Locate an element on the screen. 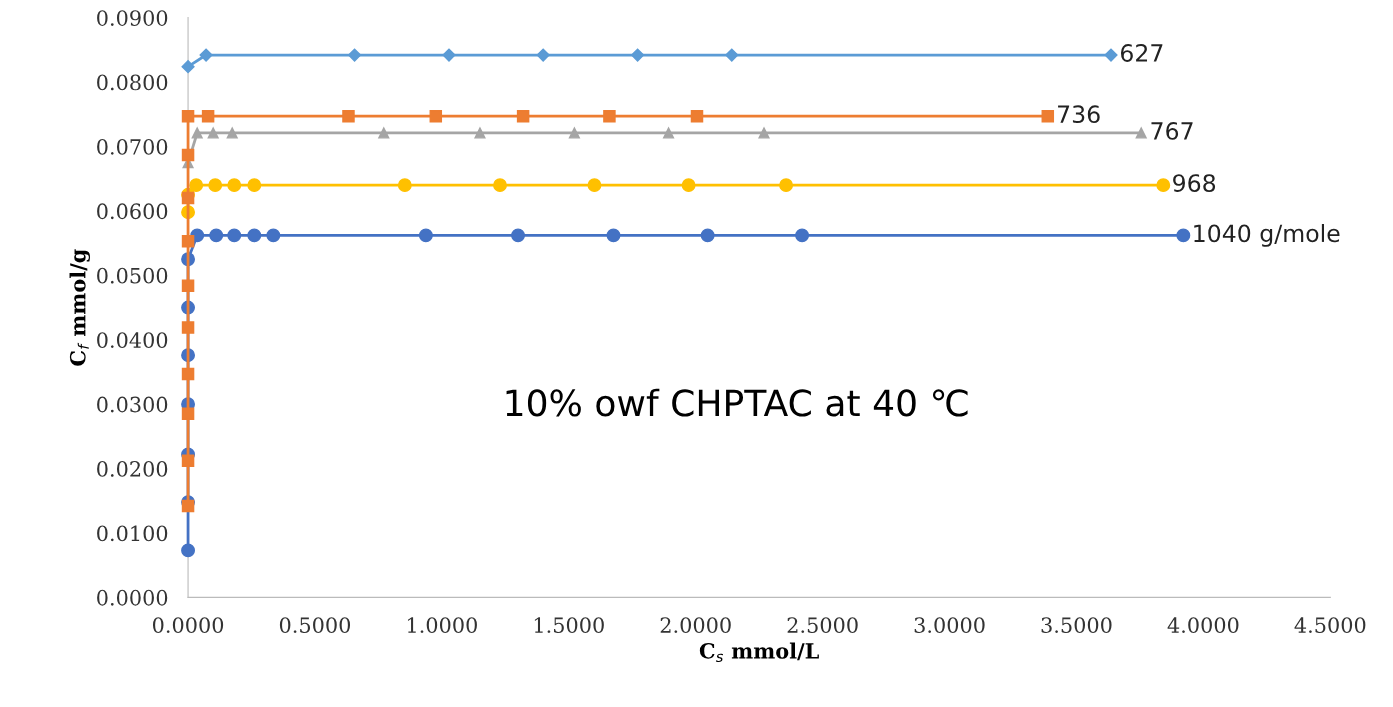  y-tick-label: 0.0900 is located at coordinates (132, 18).